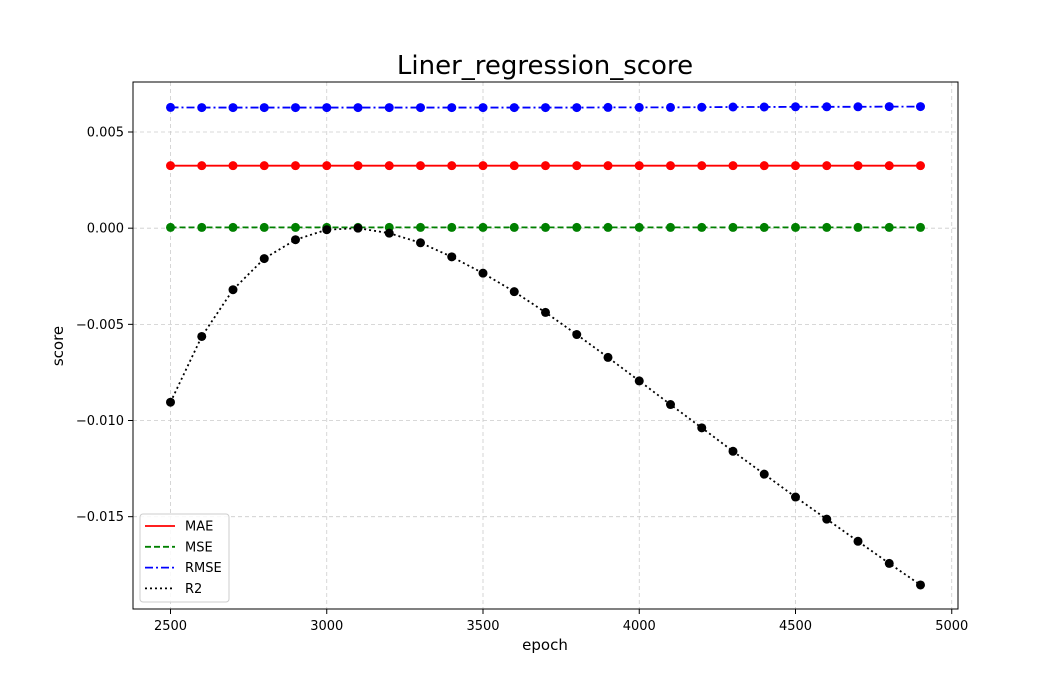  What do you see at coordinates (545, 645) in the screenshot?
I see `x-axis-label: epoch` at bounding box center [545, 645].